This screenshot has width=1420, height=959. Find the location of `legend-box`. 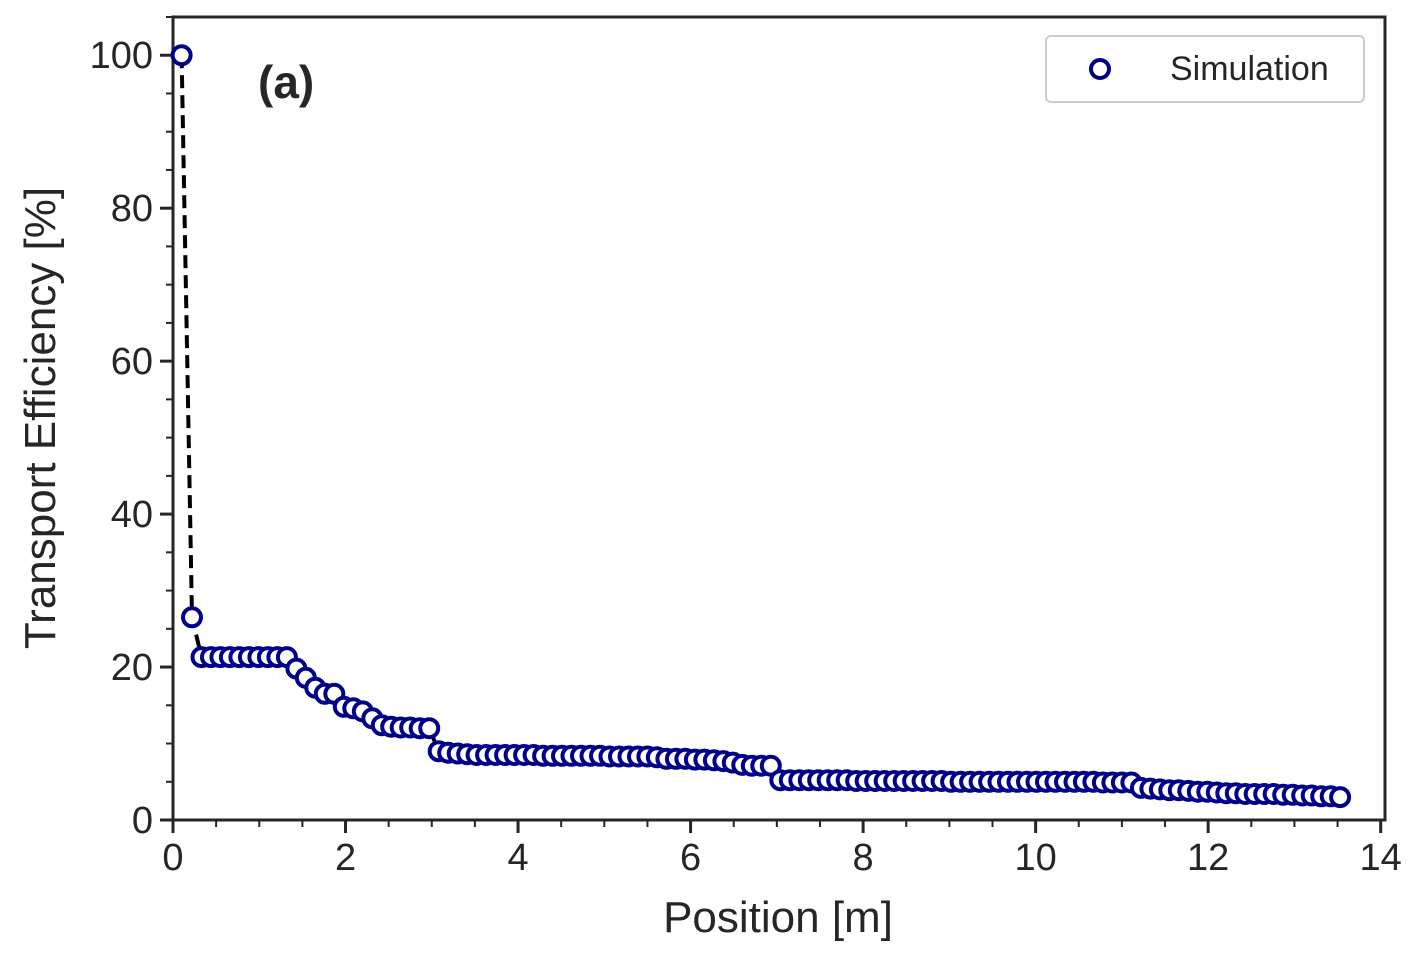

legend-box is located at coordinates (1205, 69).